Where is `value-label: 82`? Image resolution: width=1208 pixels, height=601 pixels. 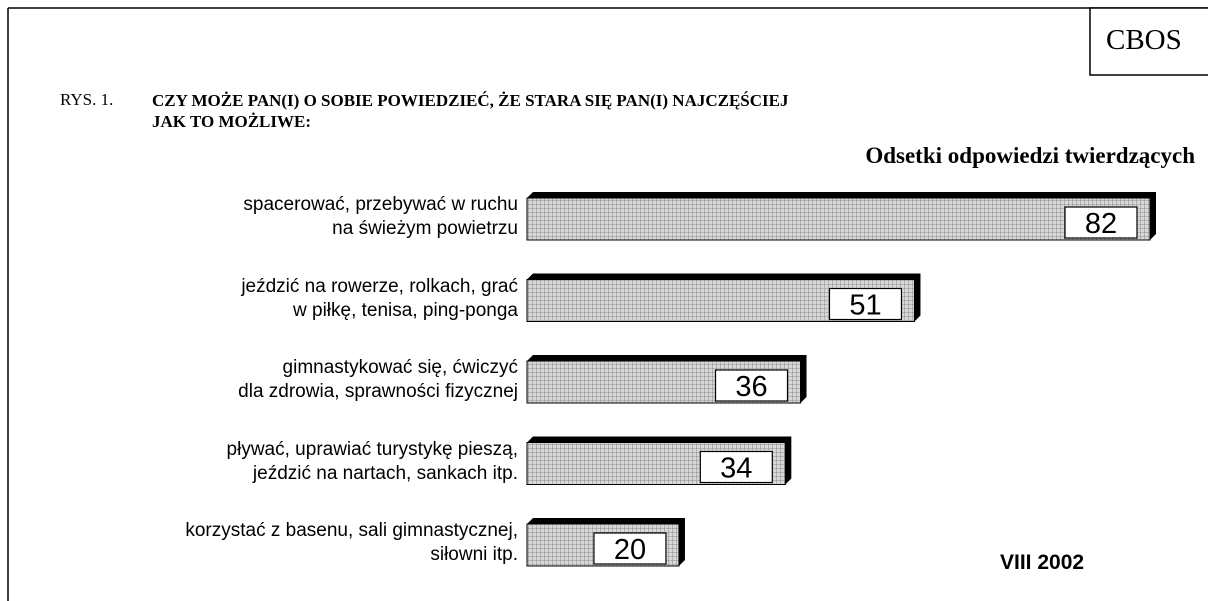
value-label: 82 is located at coordinates (1101, 224).